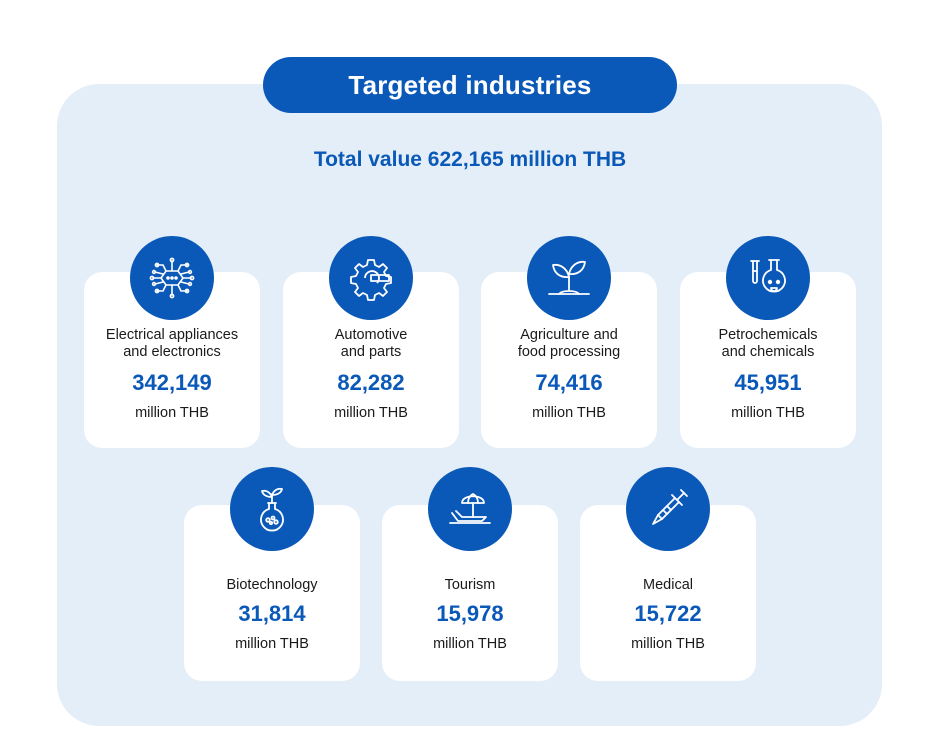 This screenshot has height=753, width=940. Describe the element at coordinates (272, 509) in the screenshot. I see `biotech-flask-icon` at that location.